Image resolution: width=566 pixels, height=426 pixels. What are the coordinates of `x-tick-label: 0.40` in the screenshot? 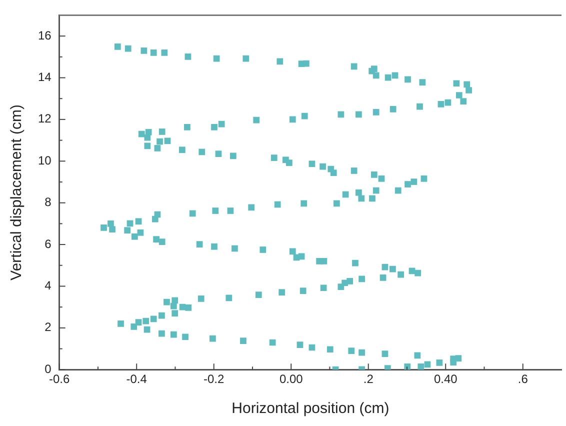 It's located at (446, 379).